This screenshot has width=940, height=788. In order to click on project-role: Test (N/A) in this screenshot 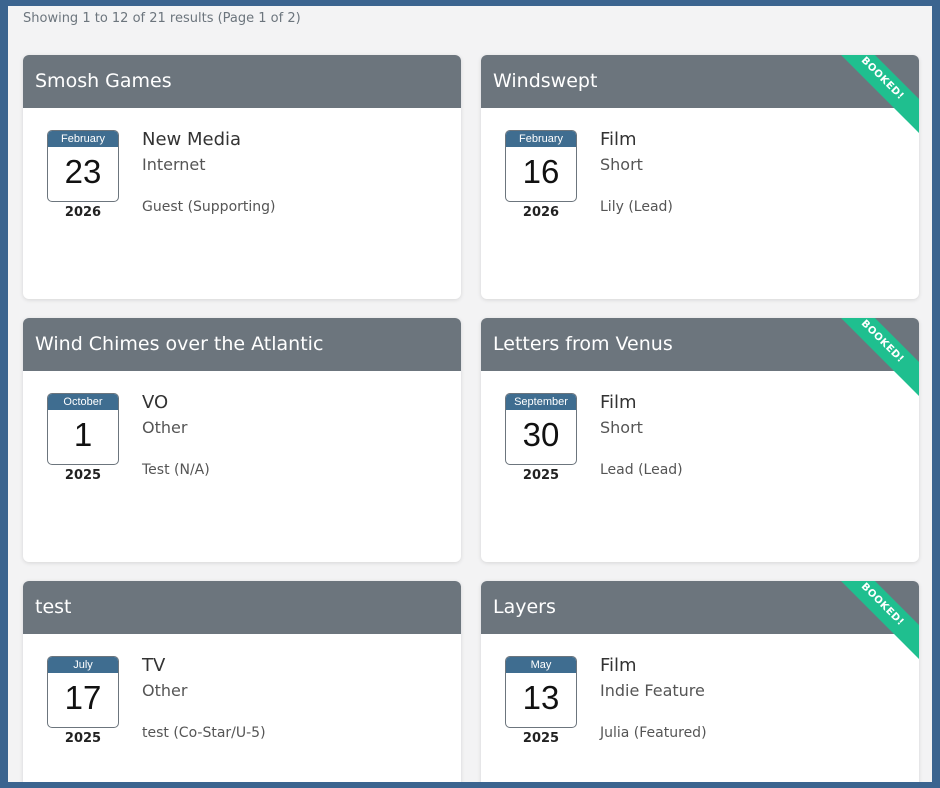, I will do `click(176, 470)`.